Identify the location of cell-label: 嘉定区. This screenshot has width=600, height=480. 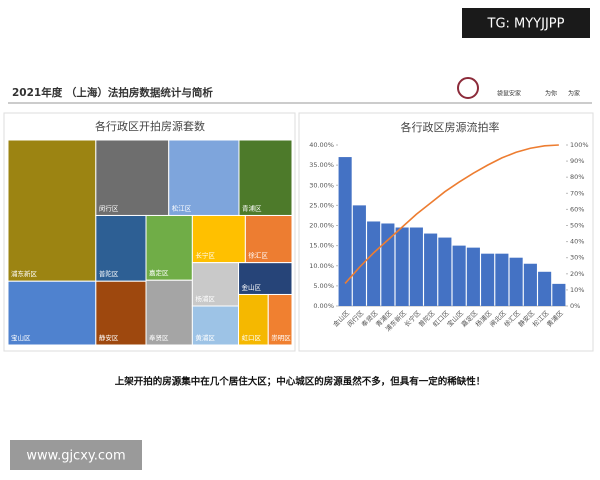
(159, 272).